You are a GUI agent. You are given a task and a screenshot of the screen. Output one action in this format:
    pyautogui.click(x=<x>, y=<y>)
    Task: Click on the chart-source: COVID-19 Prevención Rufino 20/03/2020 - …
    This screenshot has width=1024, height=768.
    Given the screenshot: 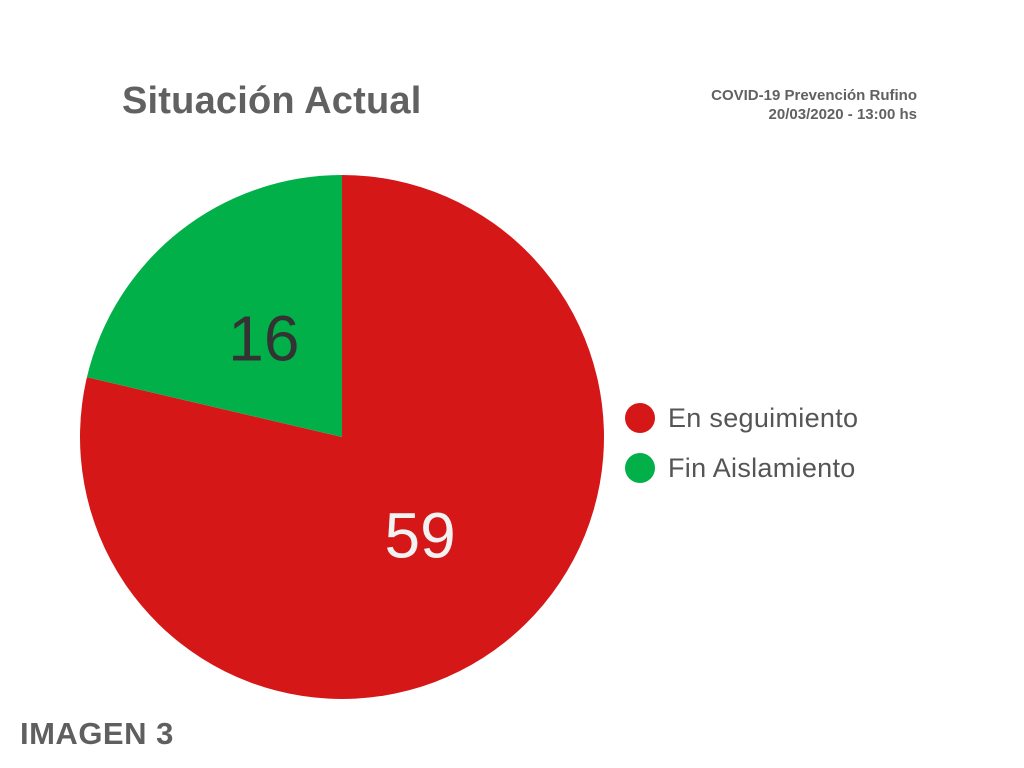 What is the action you would take?
    pyautogui.click(x=814, y=105)
    